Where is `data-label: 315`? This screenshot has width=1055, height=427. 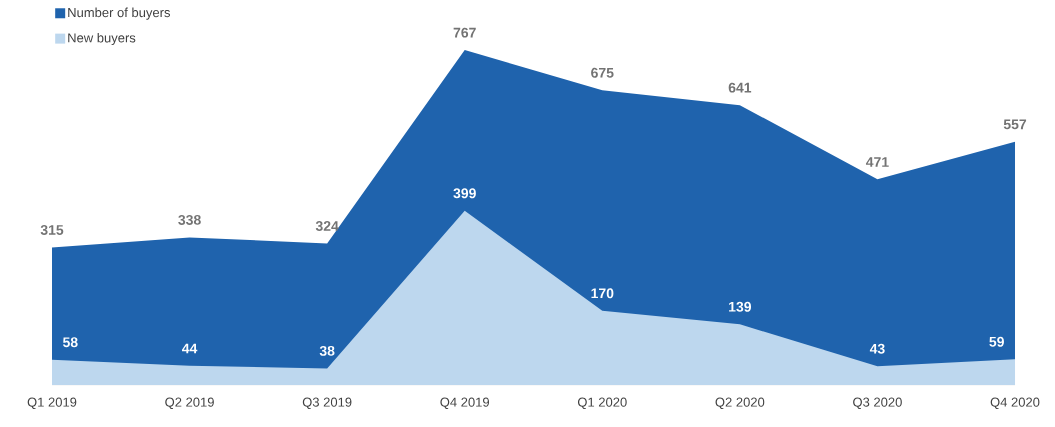
data-label: 315 is located at coordinates (52, 229).